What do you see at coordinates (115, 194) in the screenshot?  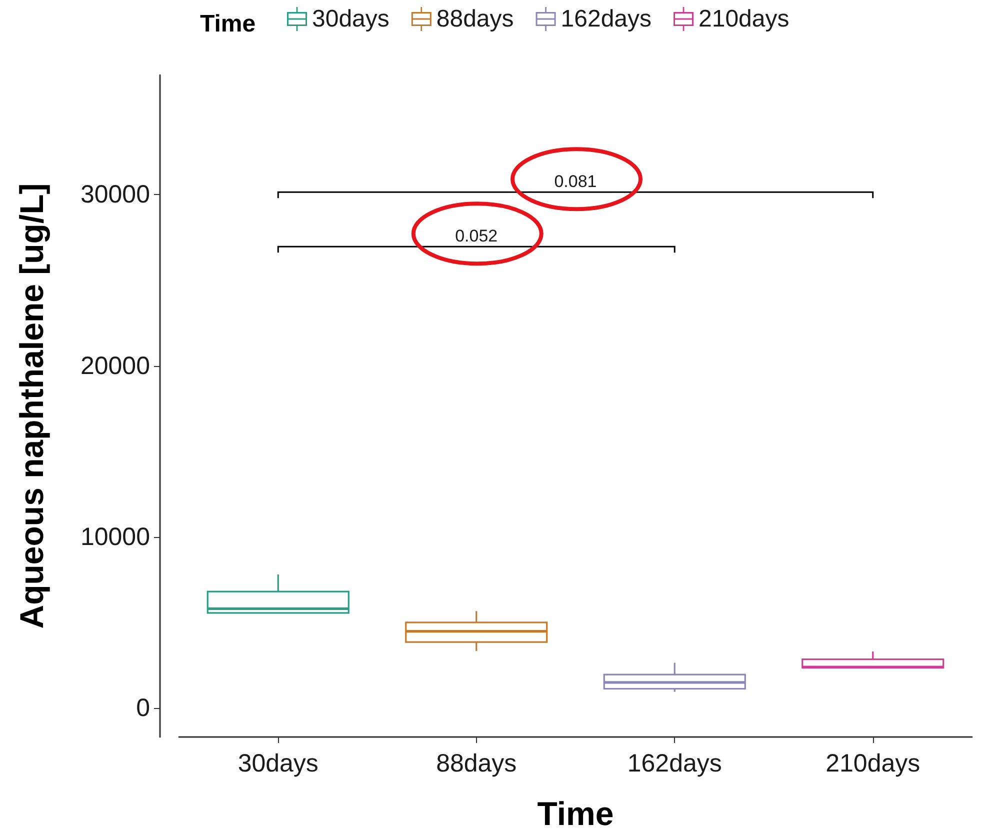 I see `y-tick-label: 30000` at bounding box center [115, 194].